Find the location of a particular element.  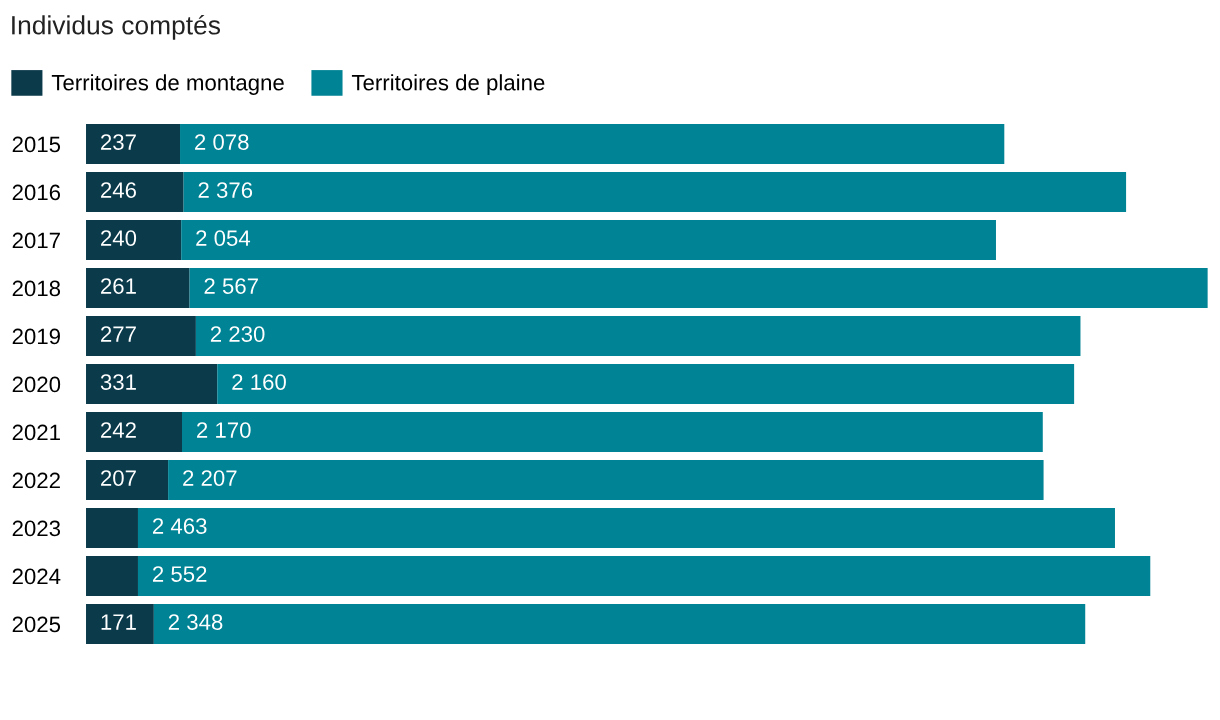

y-tick-label: 2015 is located at coordinates (36, 144).